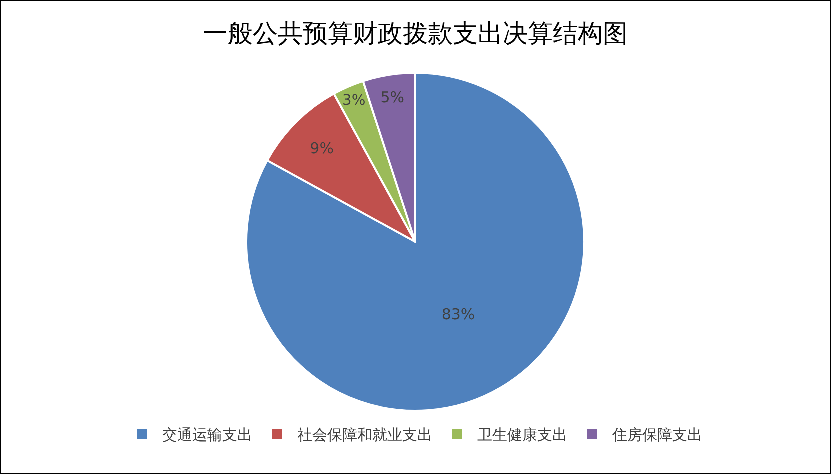 The height and width of the screenshot is (474, 831). Describe the element at coordinates (459, 315) in the screenshot. I see `data-label: 83%` at that location.